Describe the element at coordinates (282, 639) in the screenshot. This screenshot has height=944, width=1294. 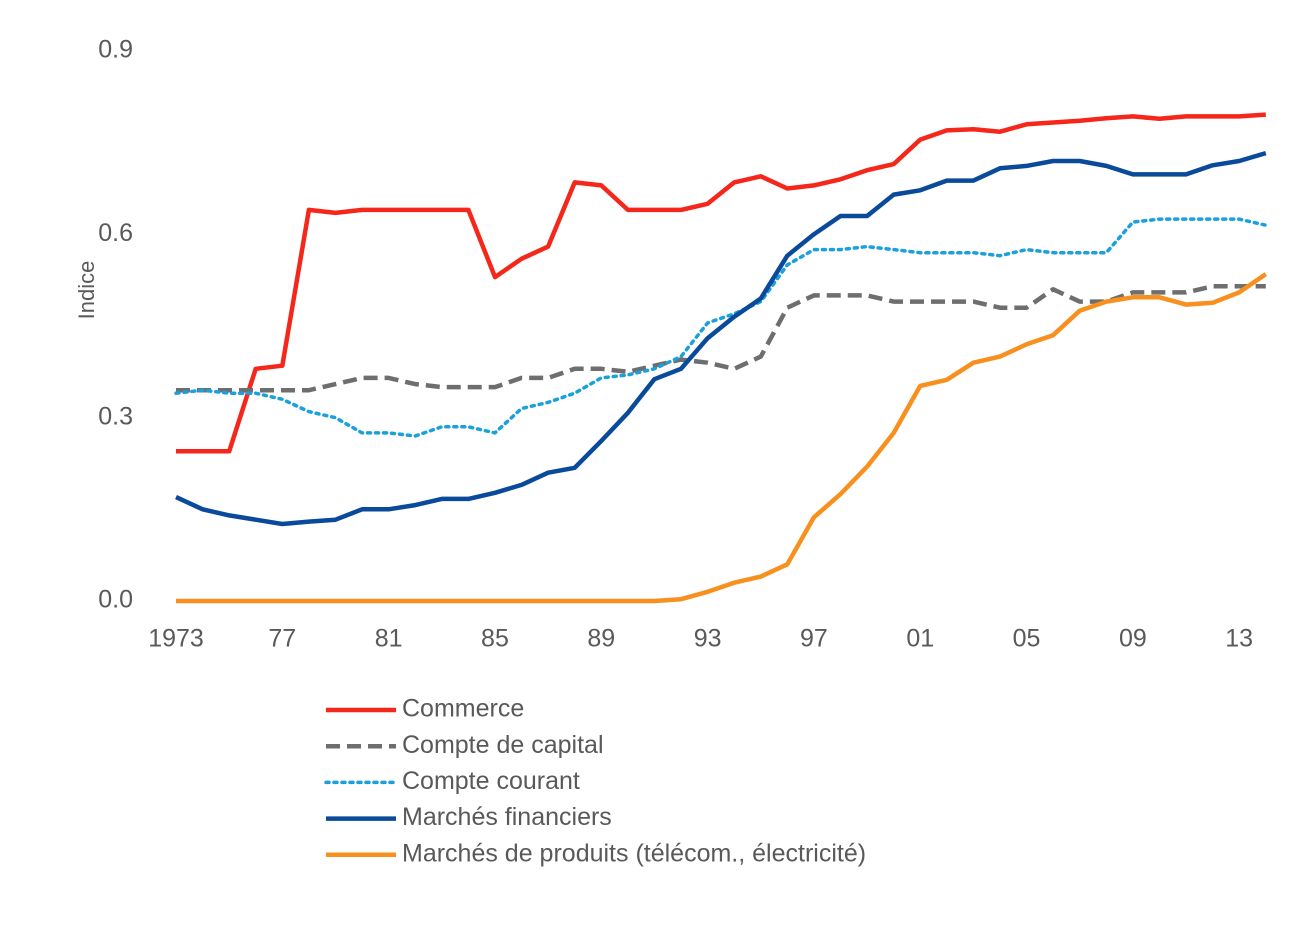
I see `x-tick-label: 77` at that location.